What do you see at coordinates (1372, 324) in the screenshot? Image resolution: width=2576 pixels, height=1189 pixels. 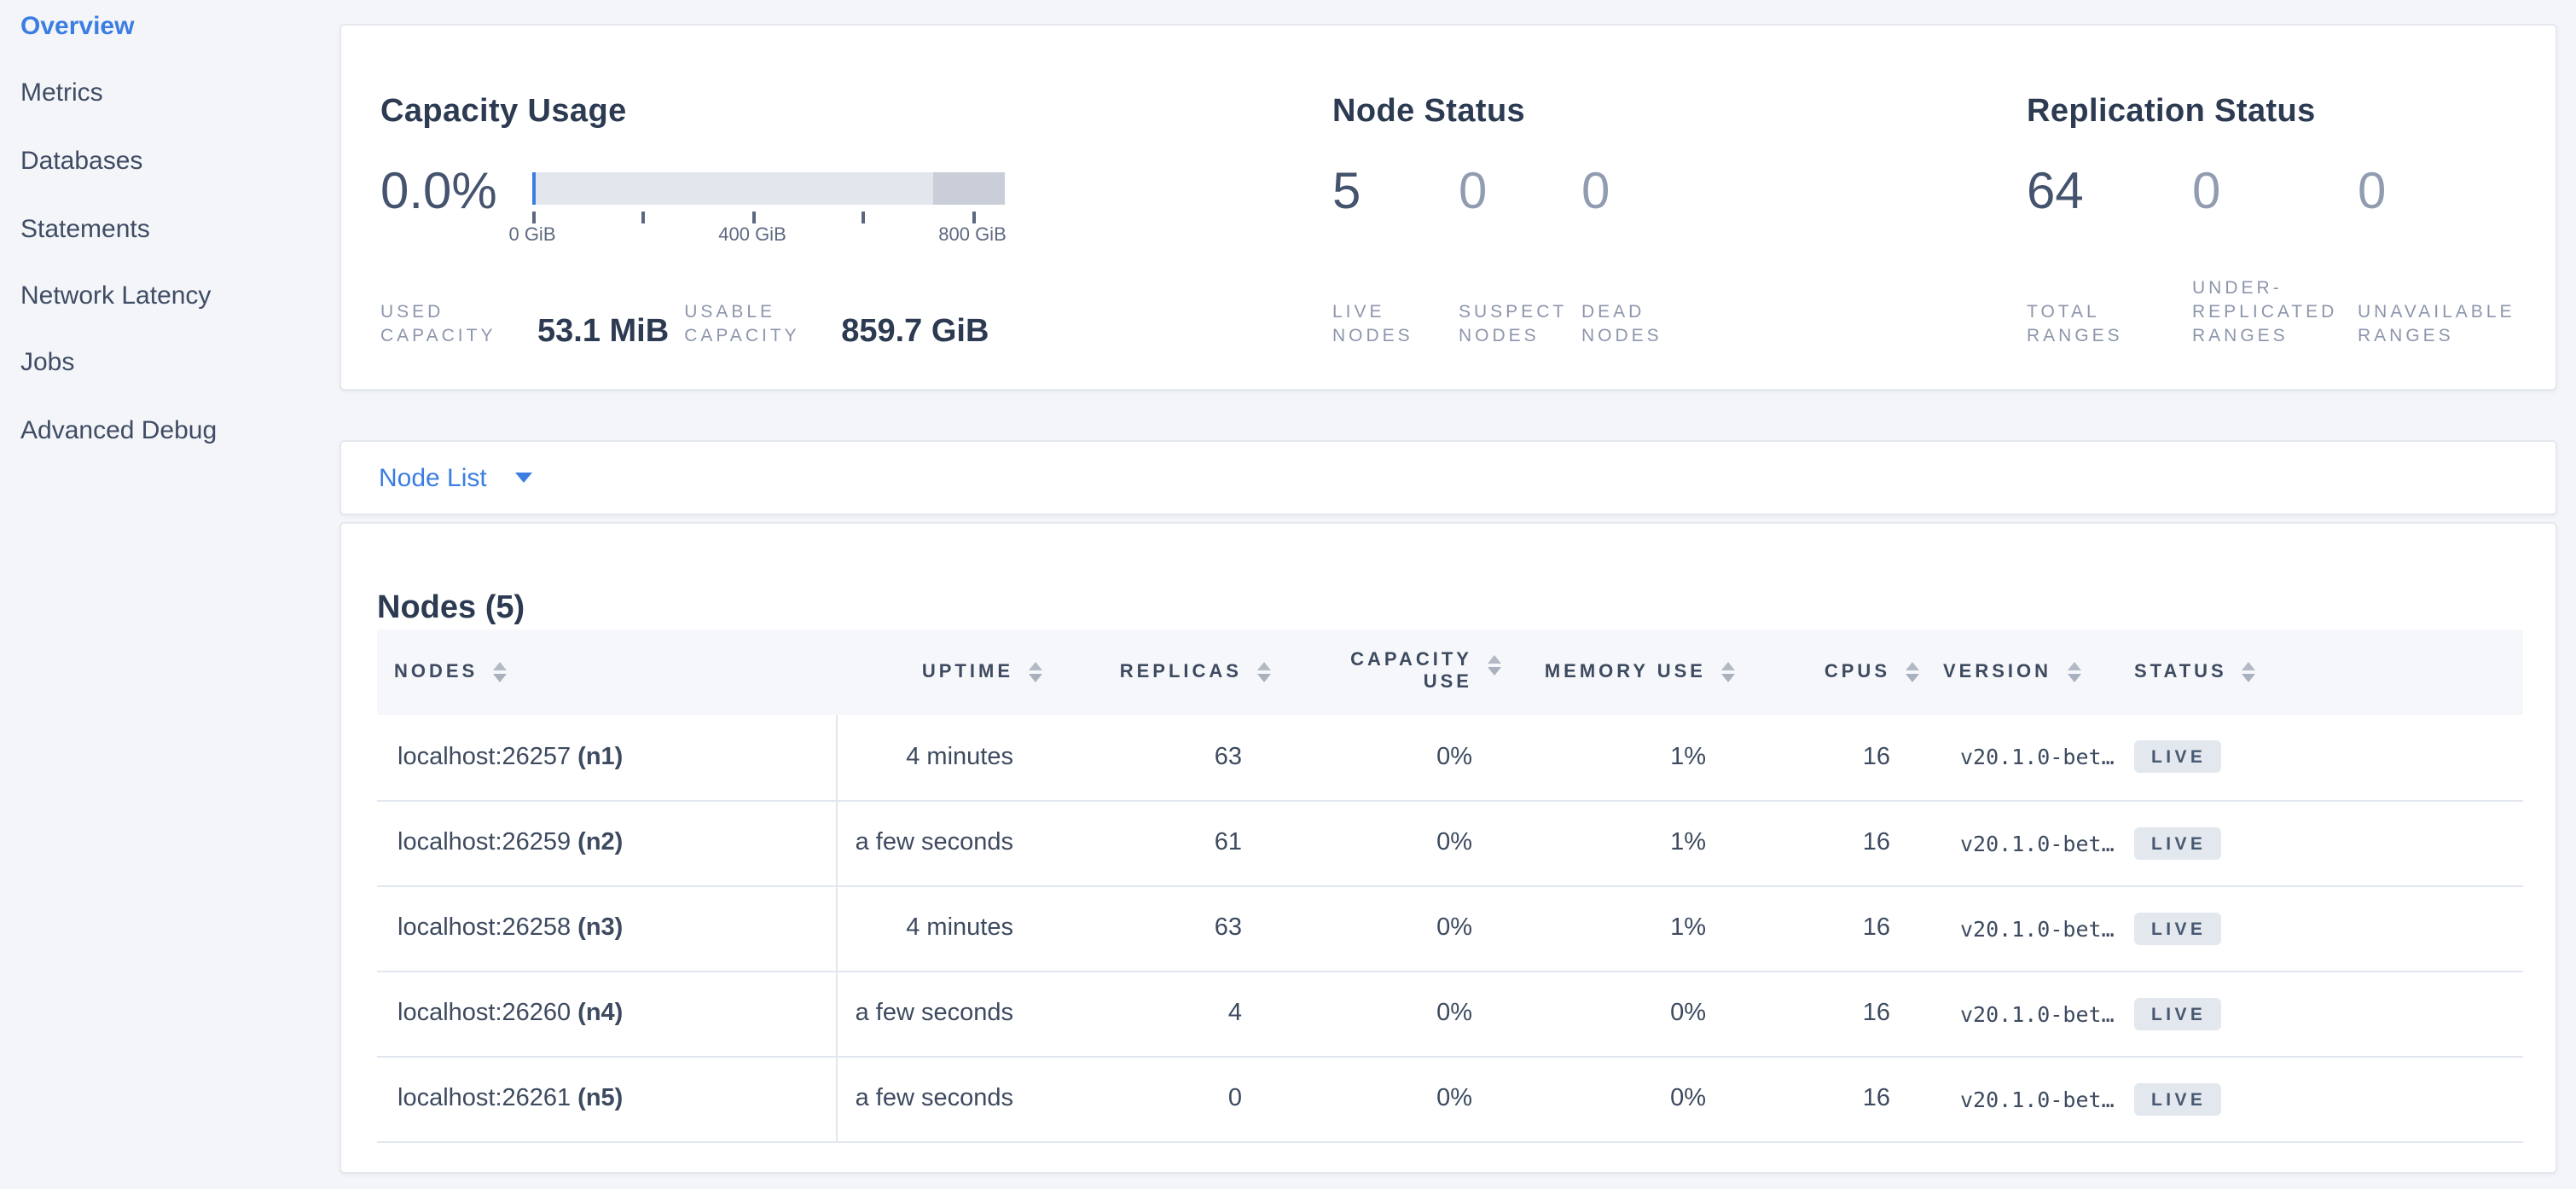 I see `live-nodes-label: LIVE NODES` at bounding box center [1372, 324].